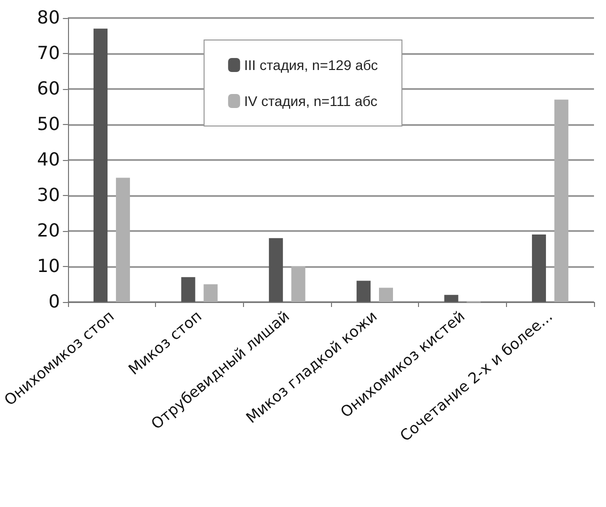  What do you see at coordinates (311, 101) in the screenshot?
I see `legend-label: IV стадия, n=111 абс` at bounding box center [311, 101].